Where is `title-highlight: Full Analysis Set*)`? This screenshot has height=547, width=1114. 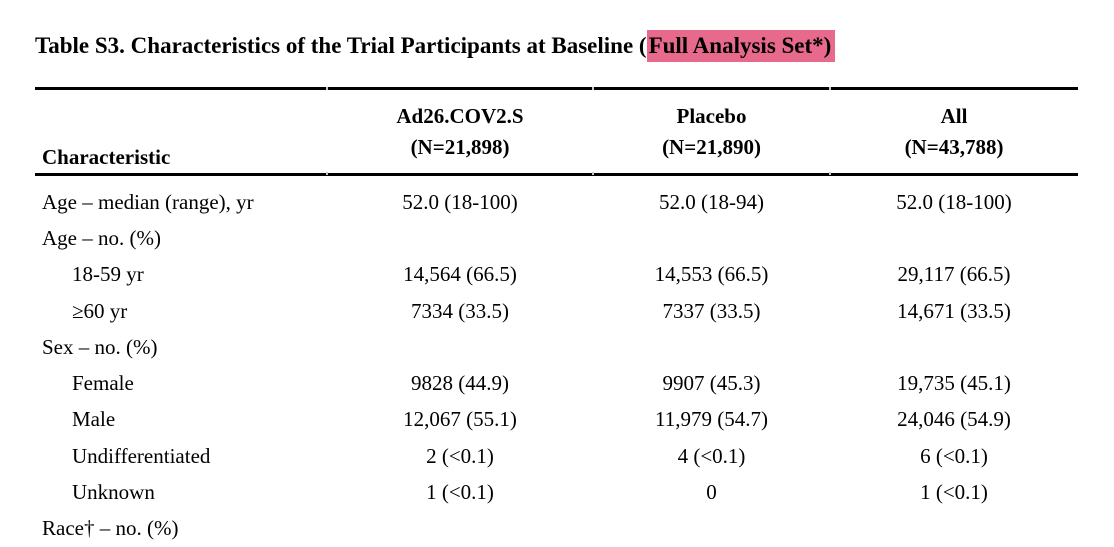
title-highlight: Full Analysis Set*) is located at coordinates (741, 46).